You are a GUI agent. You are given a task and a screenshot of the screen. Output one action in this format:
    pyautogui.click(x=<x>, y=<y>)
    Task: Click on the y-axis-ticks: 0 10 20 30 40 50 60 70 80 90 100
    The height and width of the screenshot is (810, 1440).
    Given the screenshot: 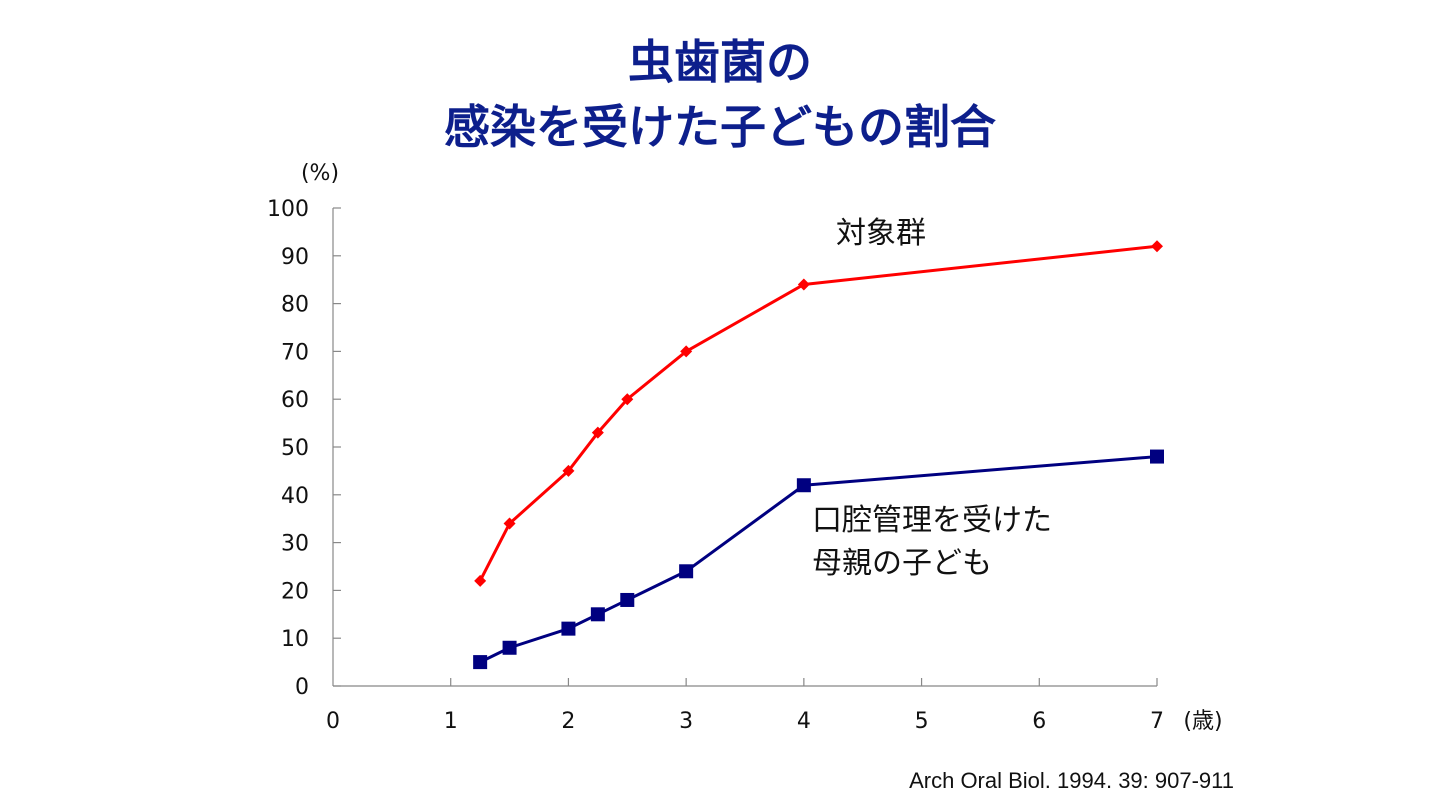 What is the action you would take?
    pyautogui.click(x=304, y=448)
    